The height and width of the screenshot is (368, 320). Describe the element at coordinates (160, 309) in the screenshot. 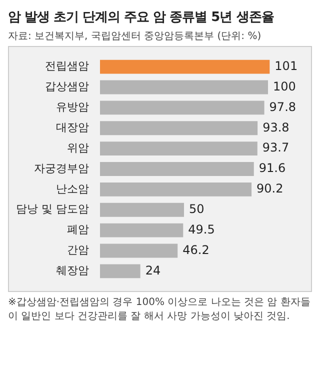

I see `text: ※갑상샘암·전립샘암의 경우 100% 이상으로 나오는 것은 암 환자들이 일반인 보다 건강관리를 잘 해서 사망 가능성이 낮아진 것임.` at that location.